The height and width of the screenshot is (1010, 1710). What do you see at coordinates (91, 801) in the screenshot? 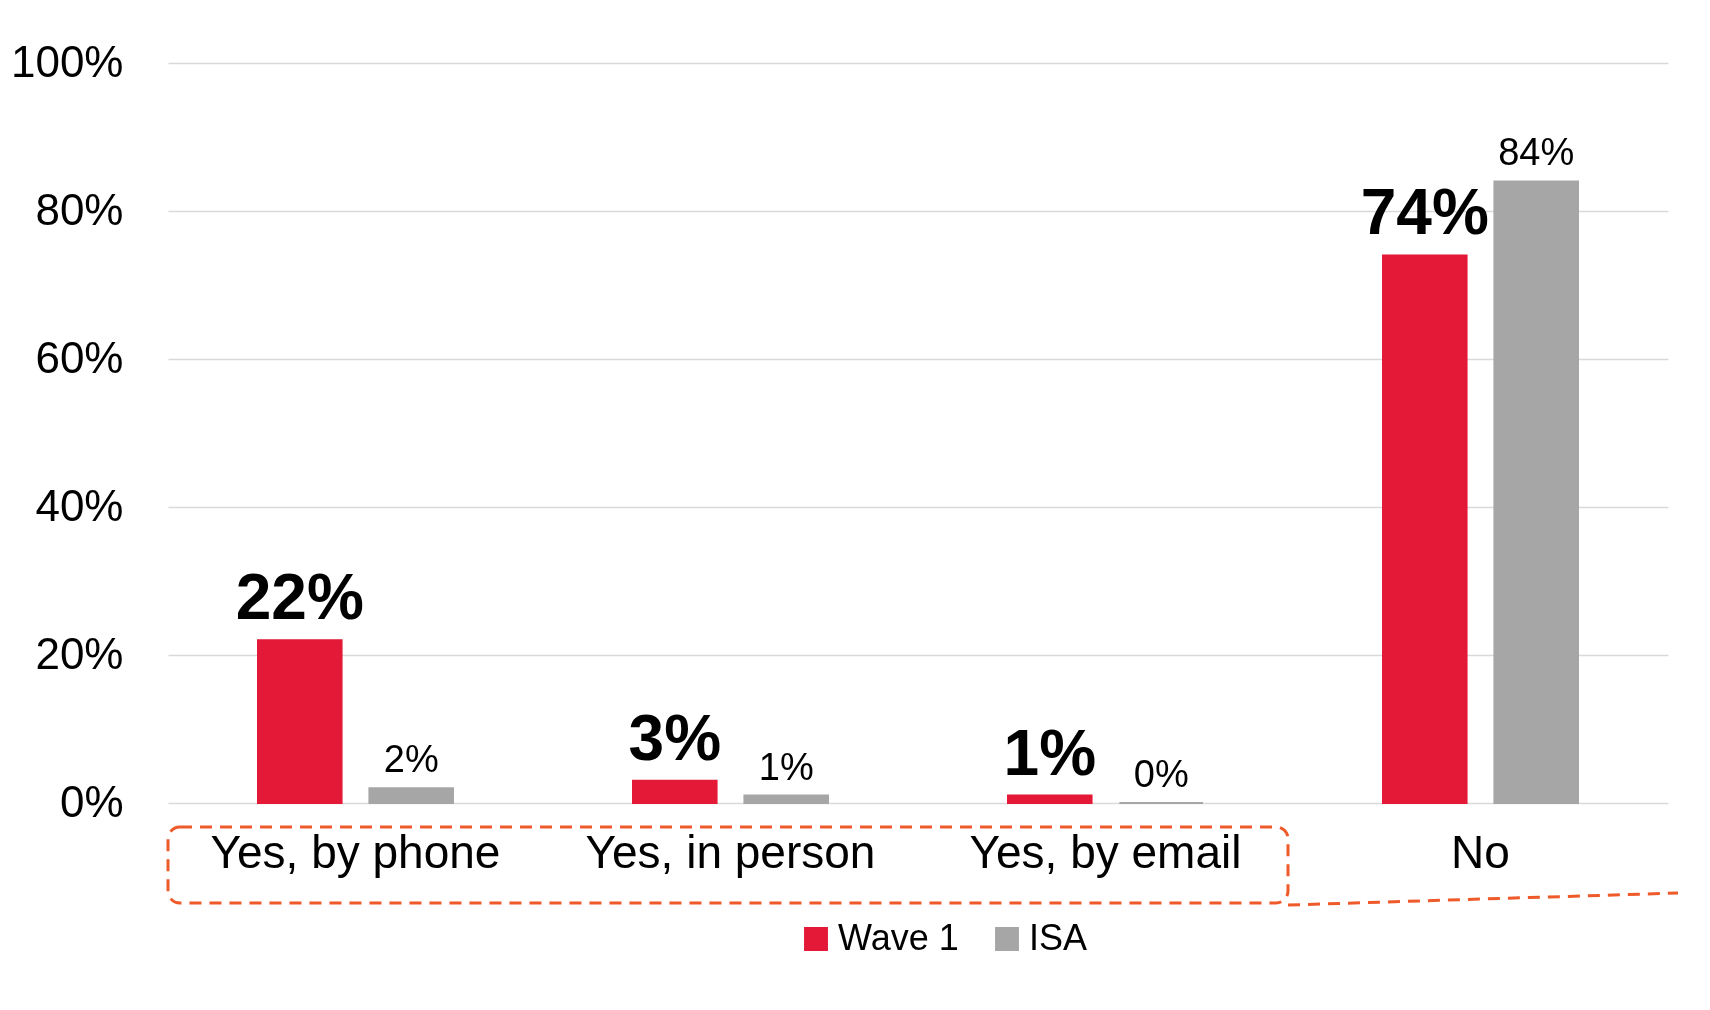
I see `y-tick-label: 0%` at bounding box center [91, 801].